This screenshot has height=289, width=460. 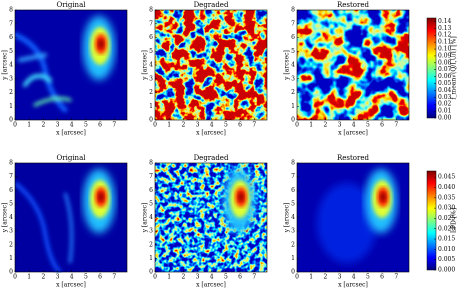 What do you see at coordinates (445, 83) in the screenshot?
I see `colorbar-tick-label: 0.05` at bounding box center [445, 83].